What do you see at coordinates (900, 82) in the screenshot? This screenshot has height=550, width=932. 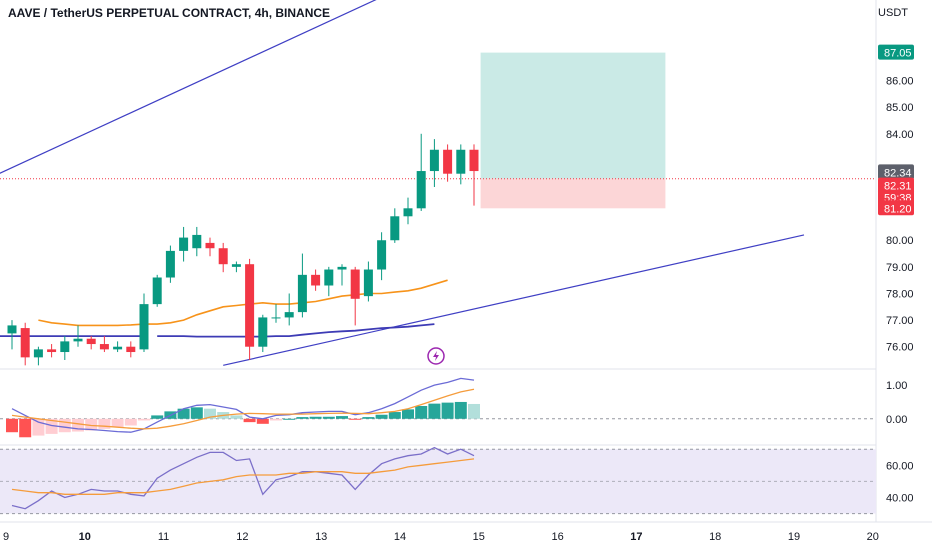 I see `price-tick-label: 86.00` at bounding box center [900, 82].